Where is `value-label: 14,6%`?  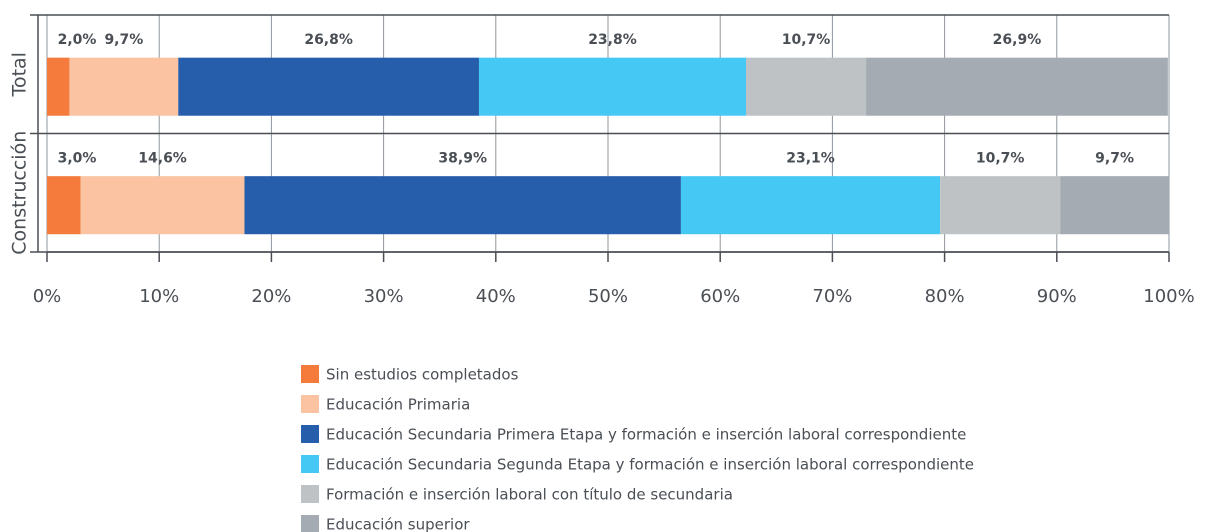 value-label: 14,6% is located at coordinates (162, 158).